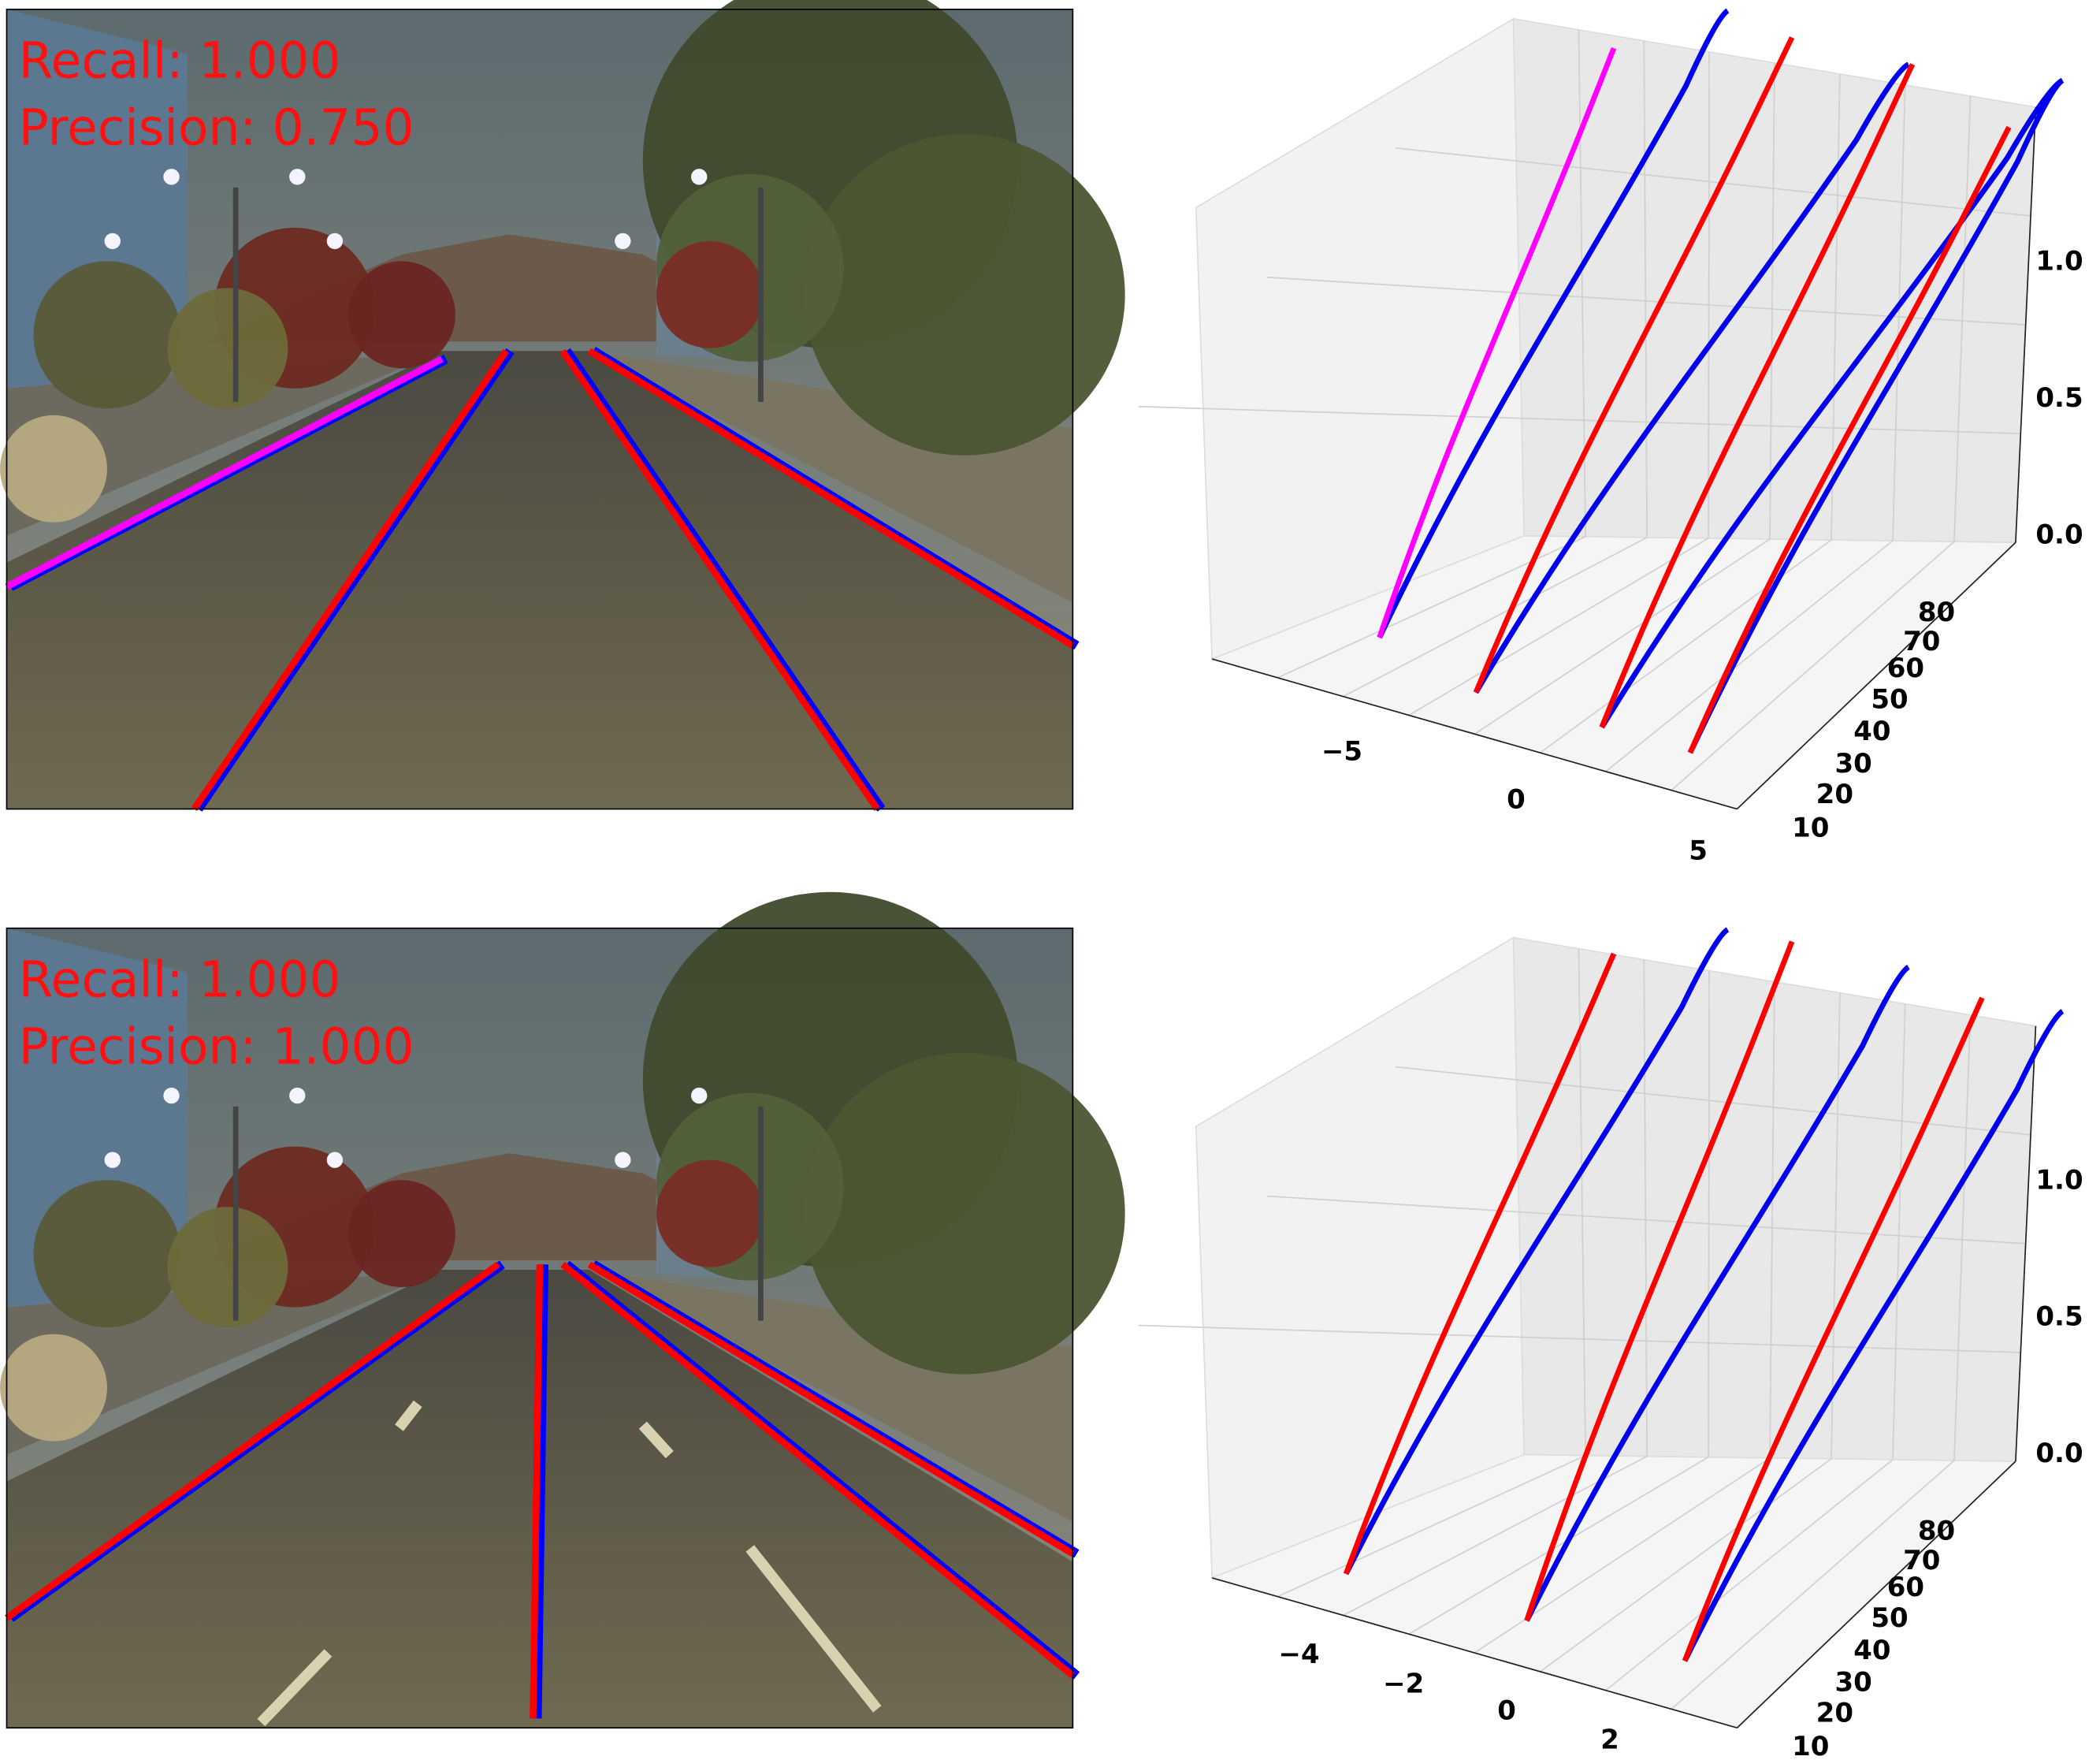 This screenshot has height=1760, width=2100. Describe the element at coordinates (1299, 1654) in the screenshot. I see `x-tick-label: −4` at that location.